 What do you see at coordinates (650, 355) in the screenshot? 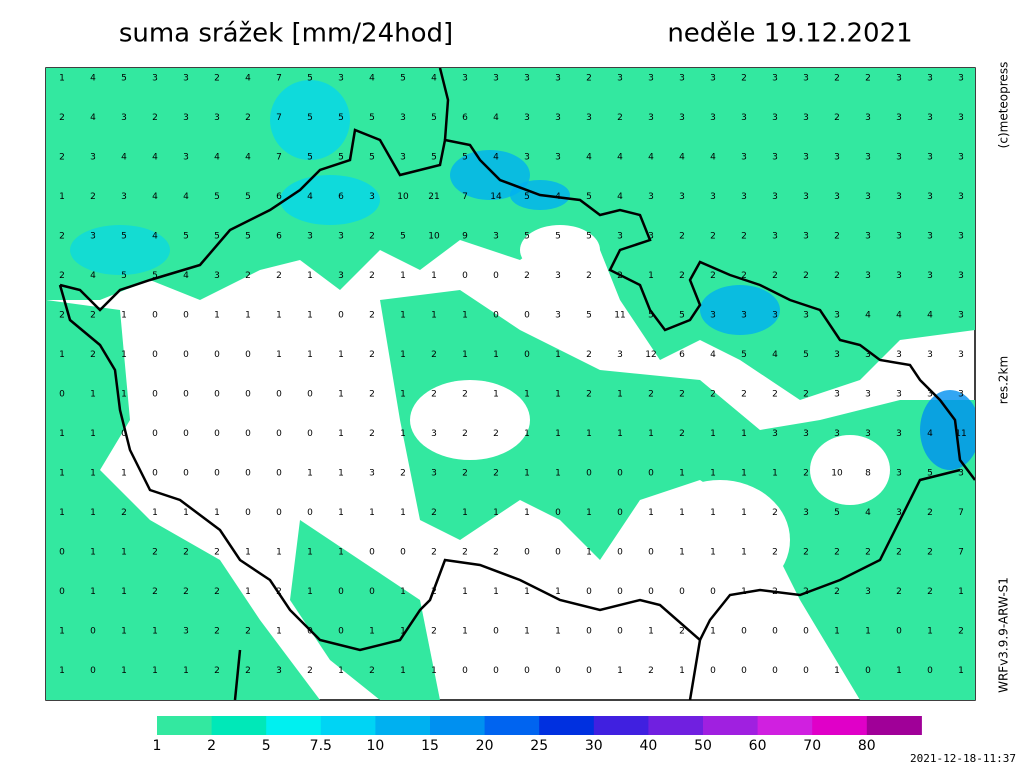
I see `grid-value: 12` at bounding box center [650, 355].